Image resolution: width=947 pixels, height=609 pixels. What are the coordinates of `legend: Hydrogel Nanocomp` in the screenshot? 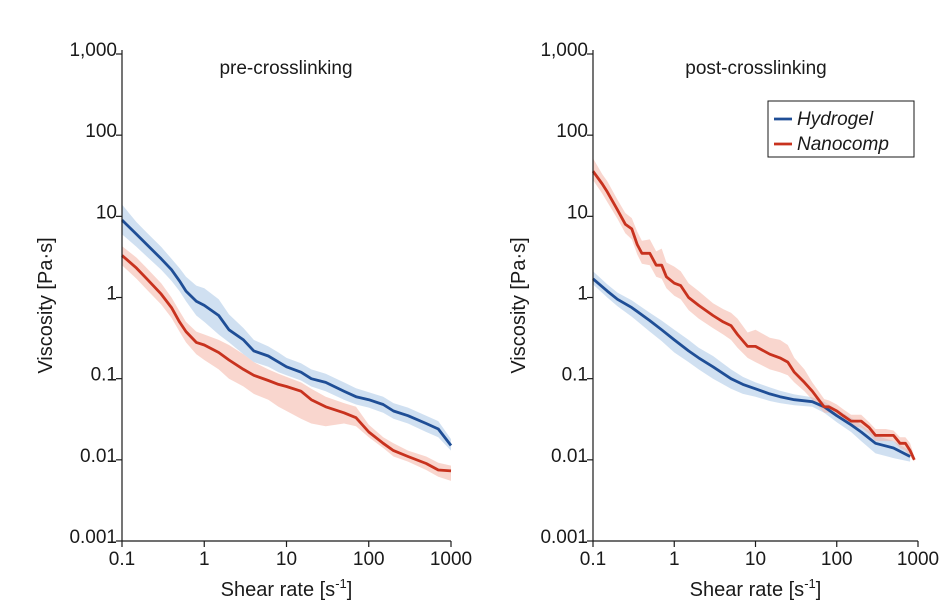 It's located at (841, 129).